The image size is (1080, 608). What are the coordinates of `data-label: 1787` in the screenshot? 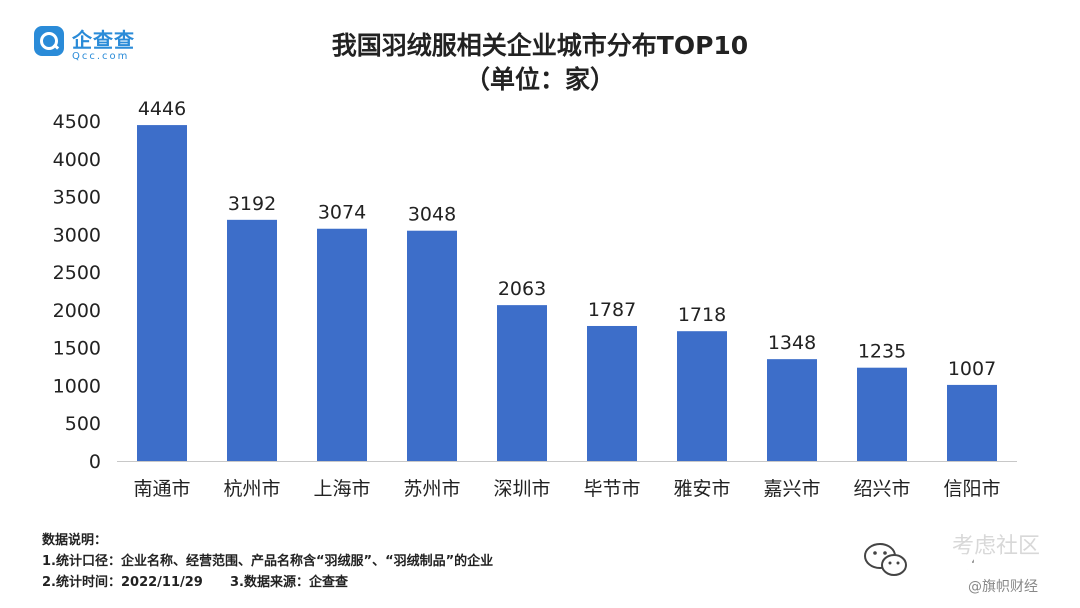 It's located at (612, 310).